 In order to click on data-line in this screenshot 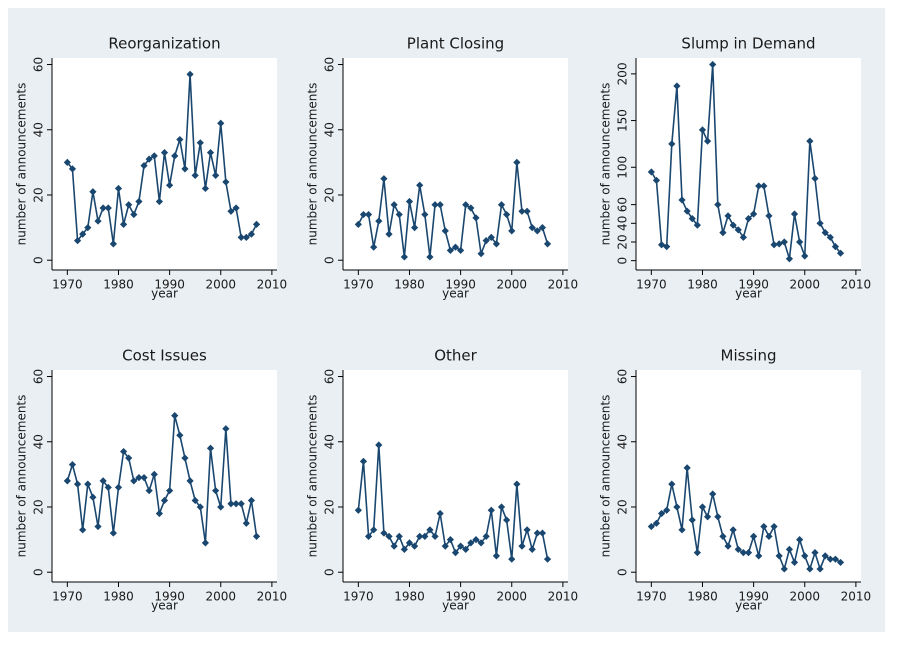, I will do `click(162, 479)`.